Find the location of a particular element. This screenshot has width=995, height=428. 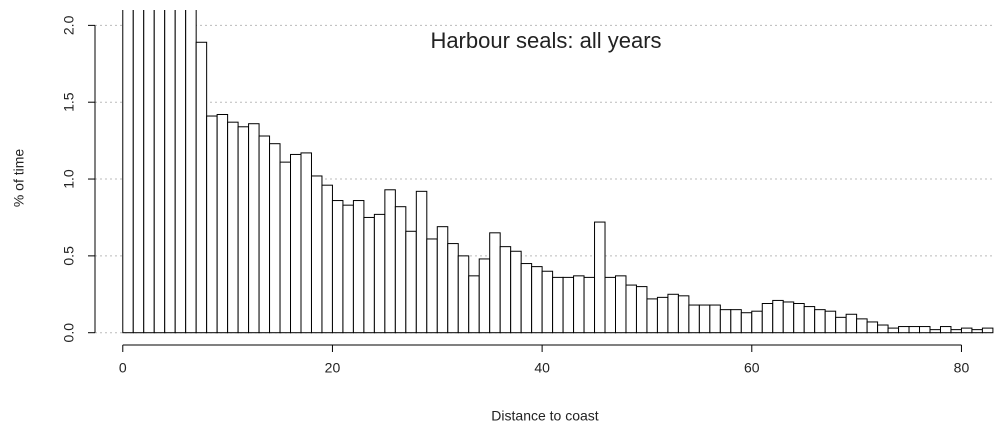

y-axis-label: % of time is located at coordinates (19, 178).